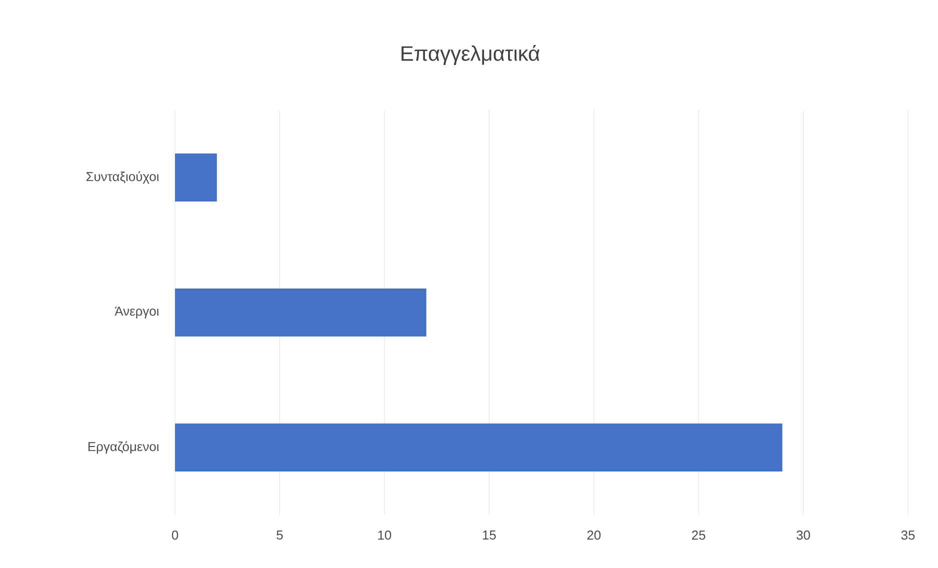  I want to click on x-tick-label: 5, so click(279, 535).